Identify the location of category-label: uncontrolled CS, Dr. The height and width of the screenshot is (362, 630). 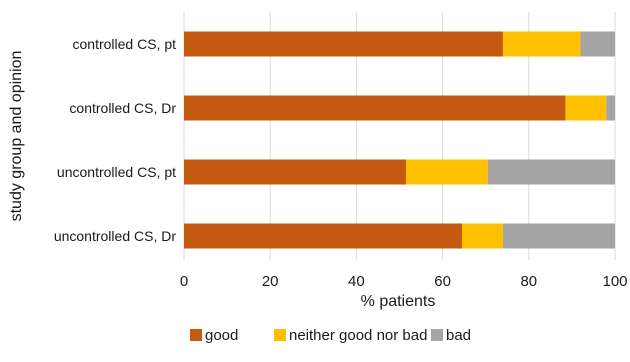
(115, 236).